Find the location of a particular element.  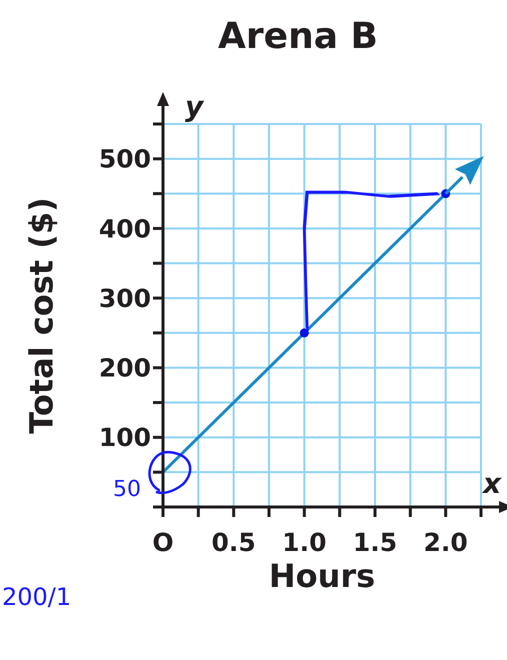

x-tick-label: O is located at coordinates (163, 542).